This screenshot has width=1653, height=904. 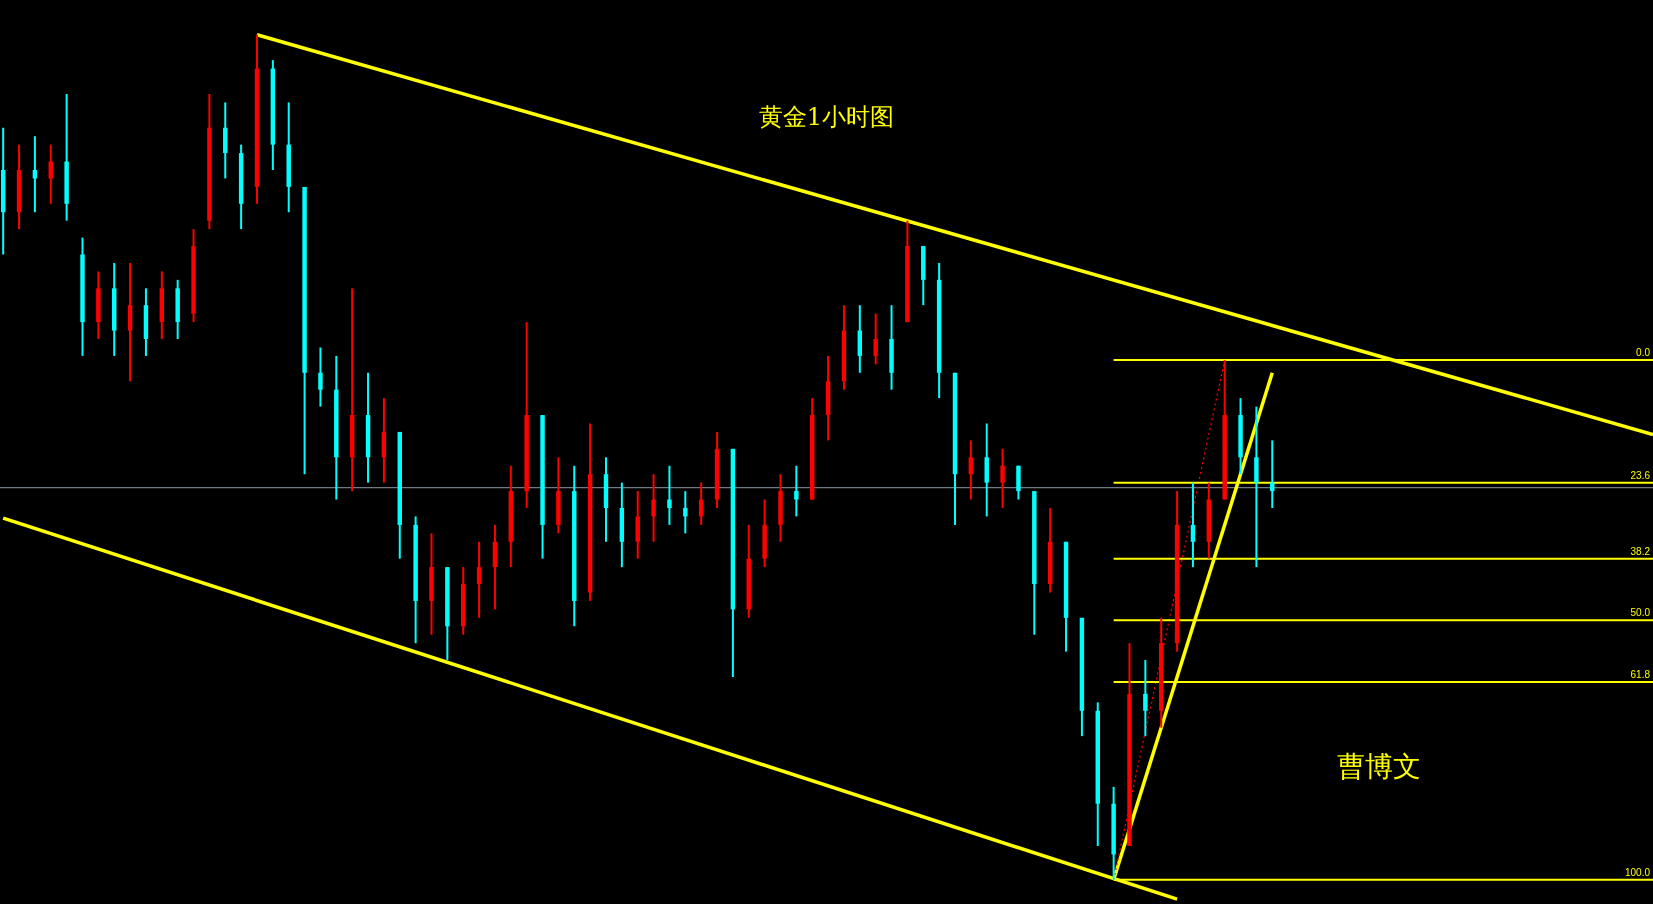 I want to click on text: 黄金1小时图, so click(x=826, y=116).